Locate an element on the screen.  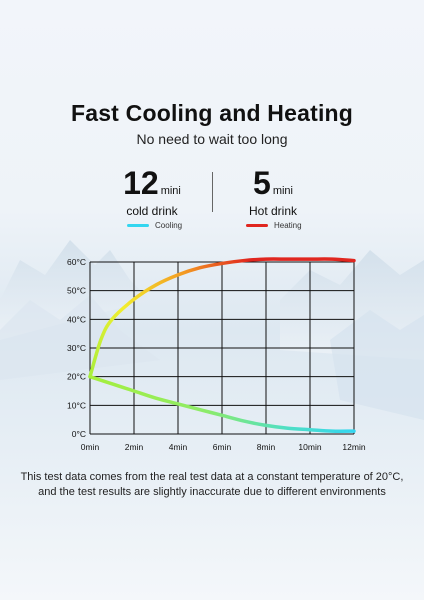
y-tick-label: 50°C is located at coordinates (76, 291).